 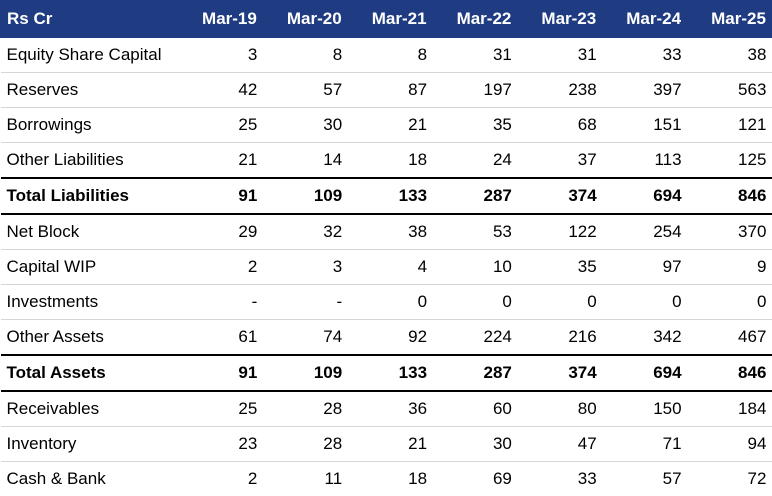 I want to click on header-cell-year: Mar-22, so click(x=475, y=19).